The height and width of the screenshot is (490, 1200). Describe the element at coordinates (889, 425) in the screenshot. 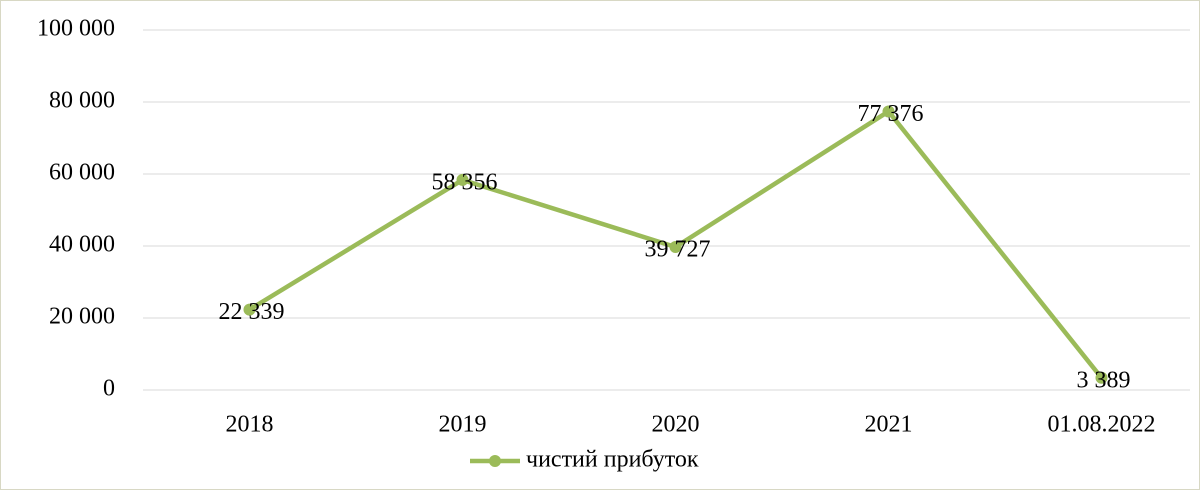

I see `x-tick-label: 2021` at that location.